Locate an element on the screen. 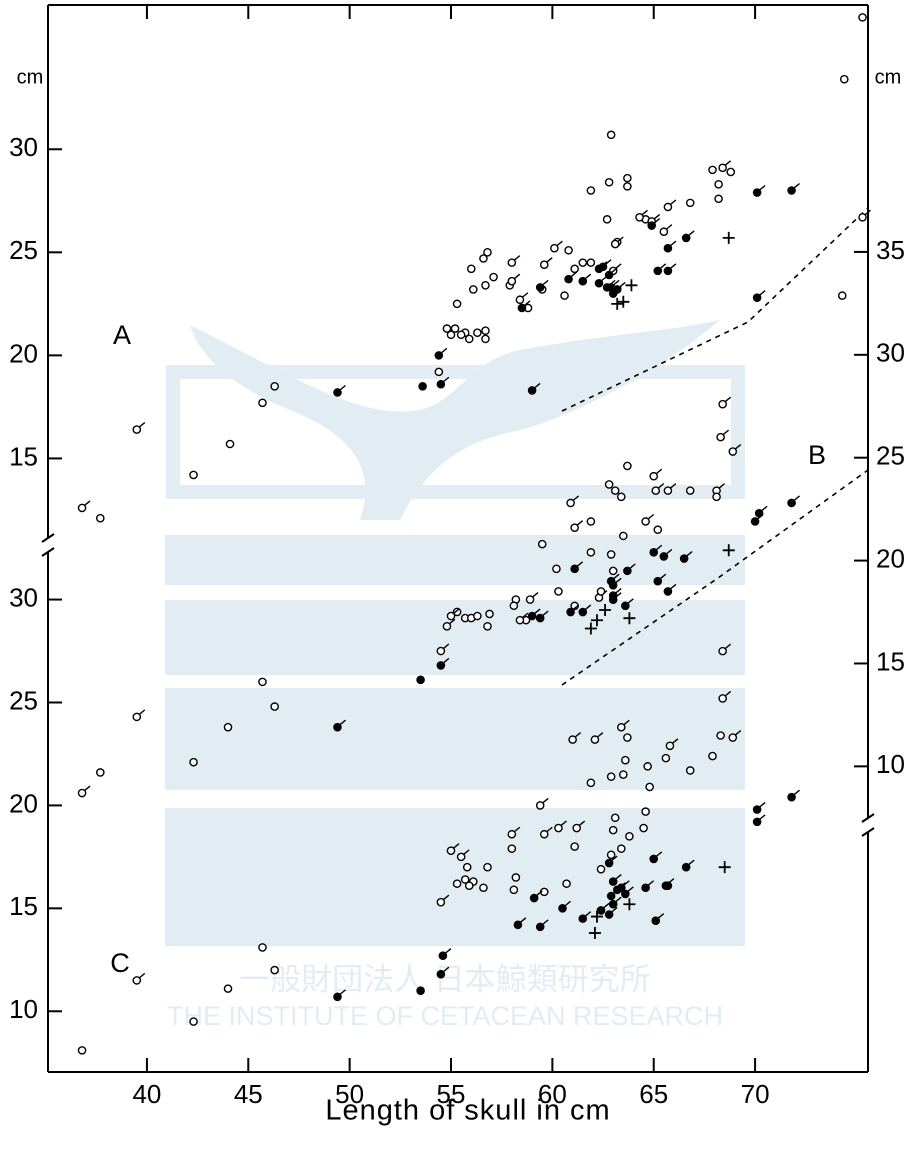  y-tick-label: 15 is located at coordinates (23, 906).